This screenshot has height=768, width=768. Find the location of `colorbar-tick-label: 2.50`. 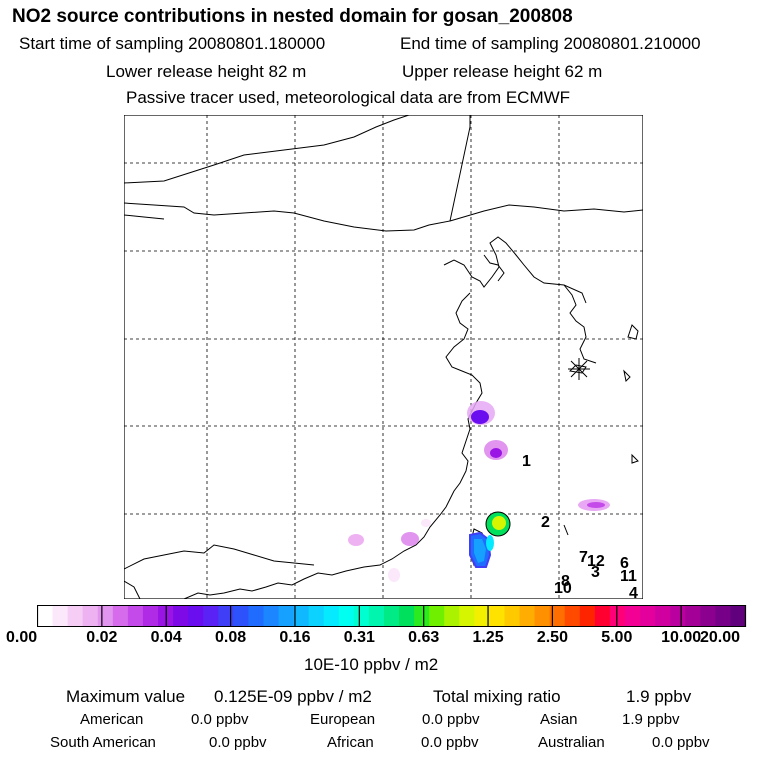

colorbar-tick-label: 2.50 is located at coordinates (552, 637).